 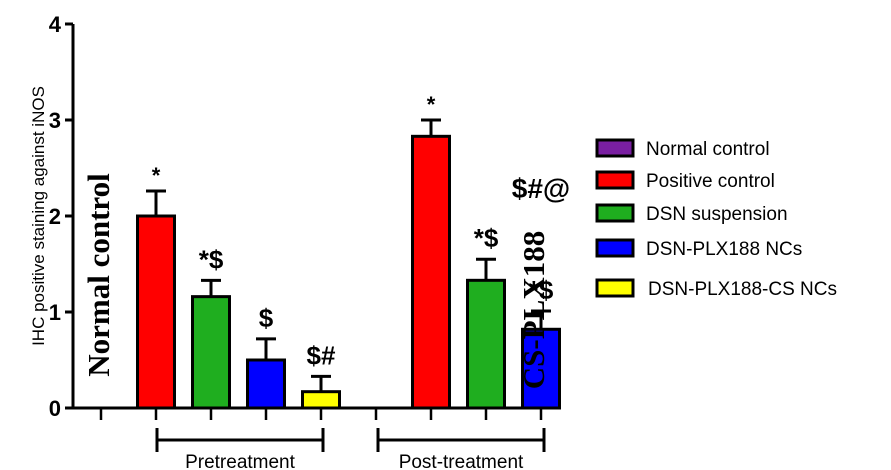 I want to click on group-label: Pretreatment, so click(x=240, y=461).